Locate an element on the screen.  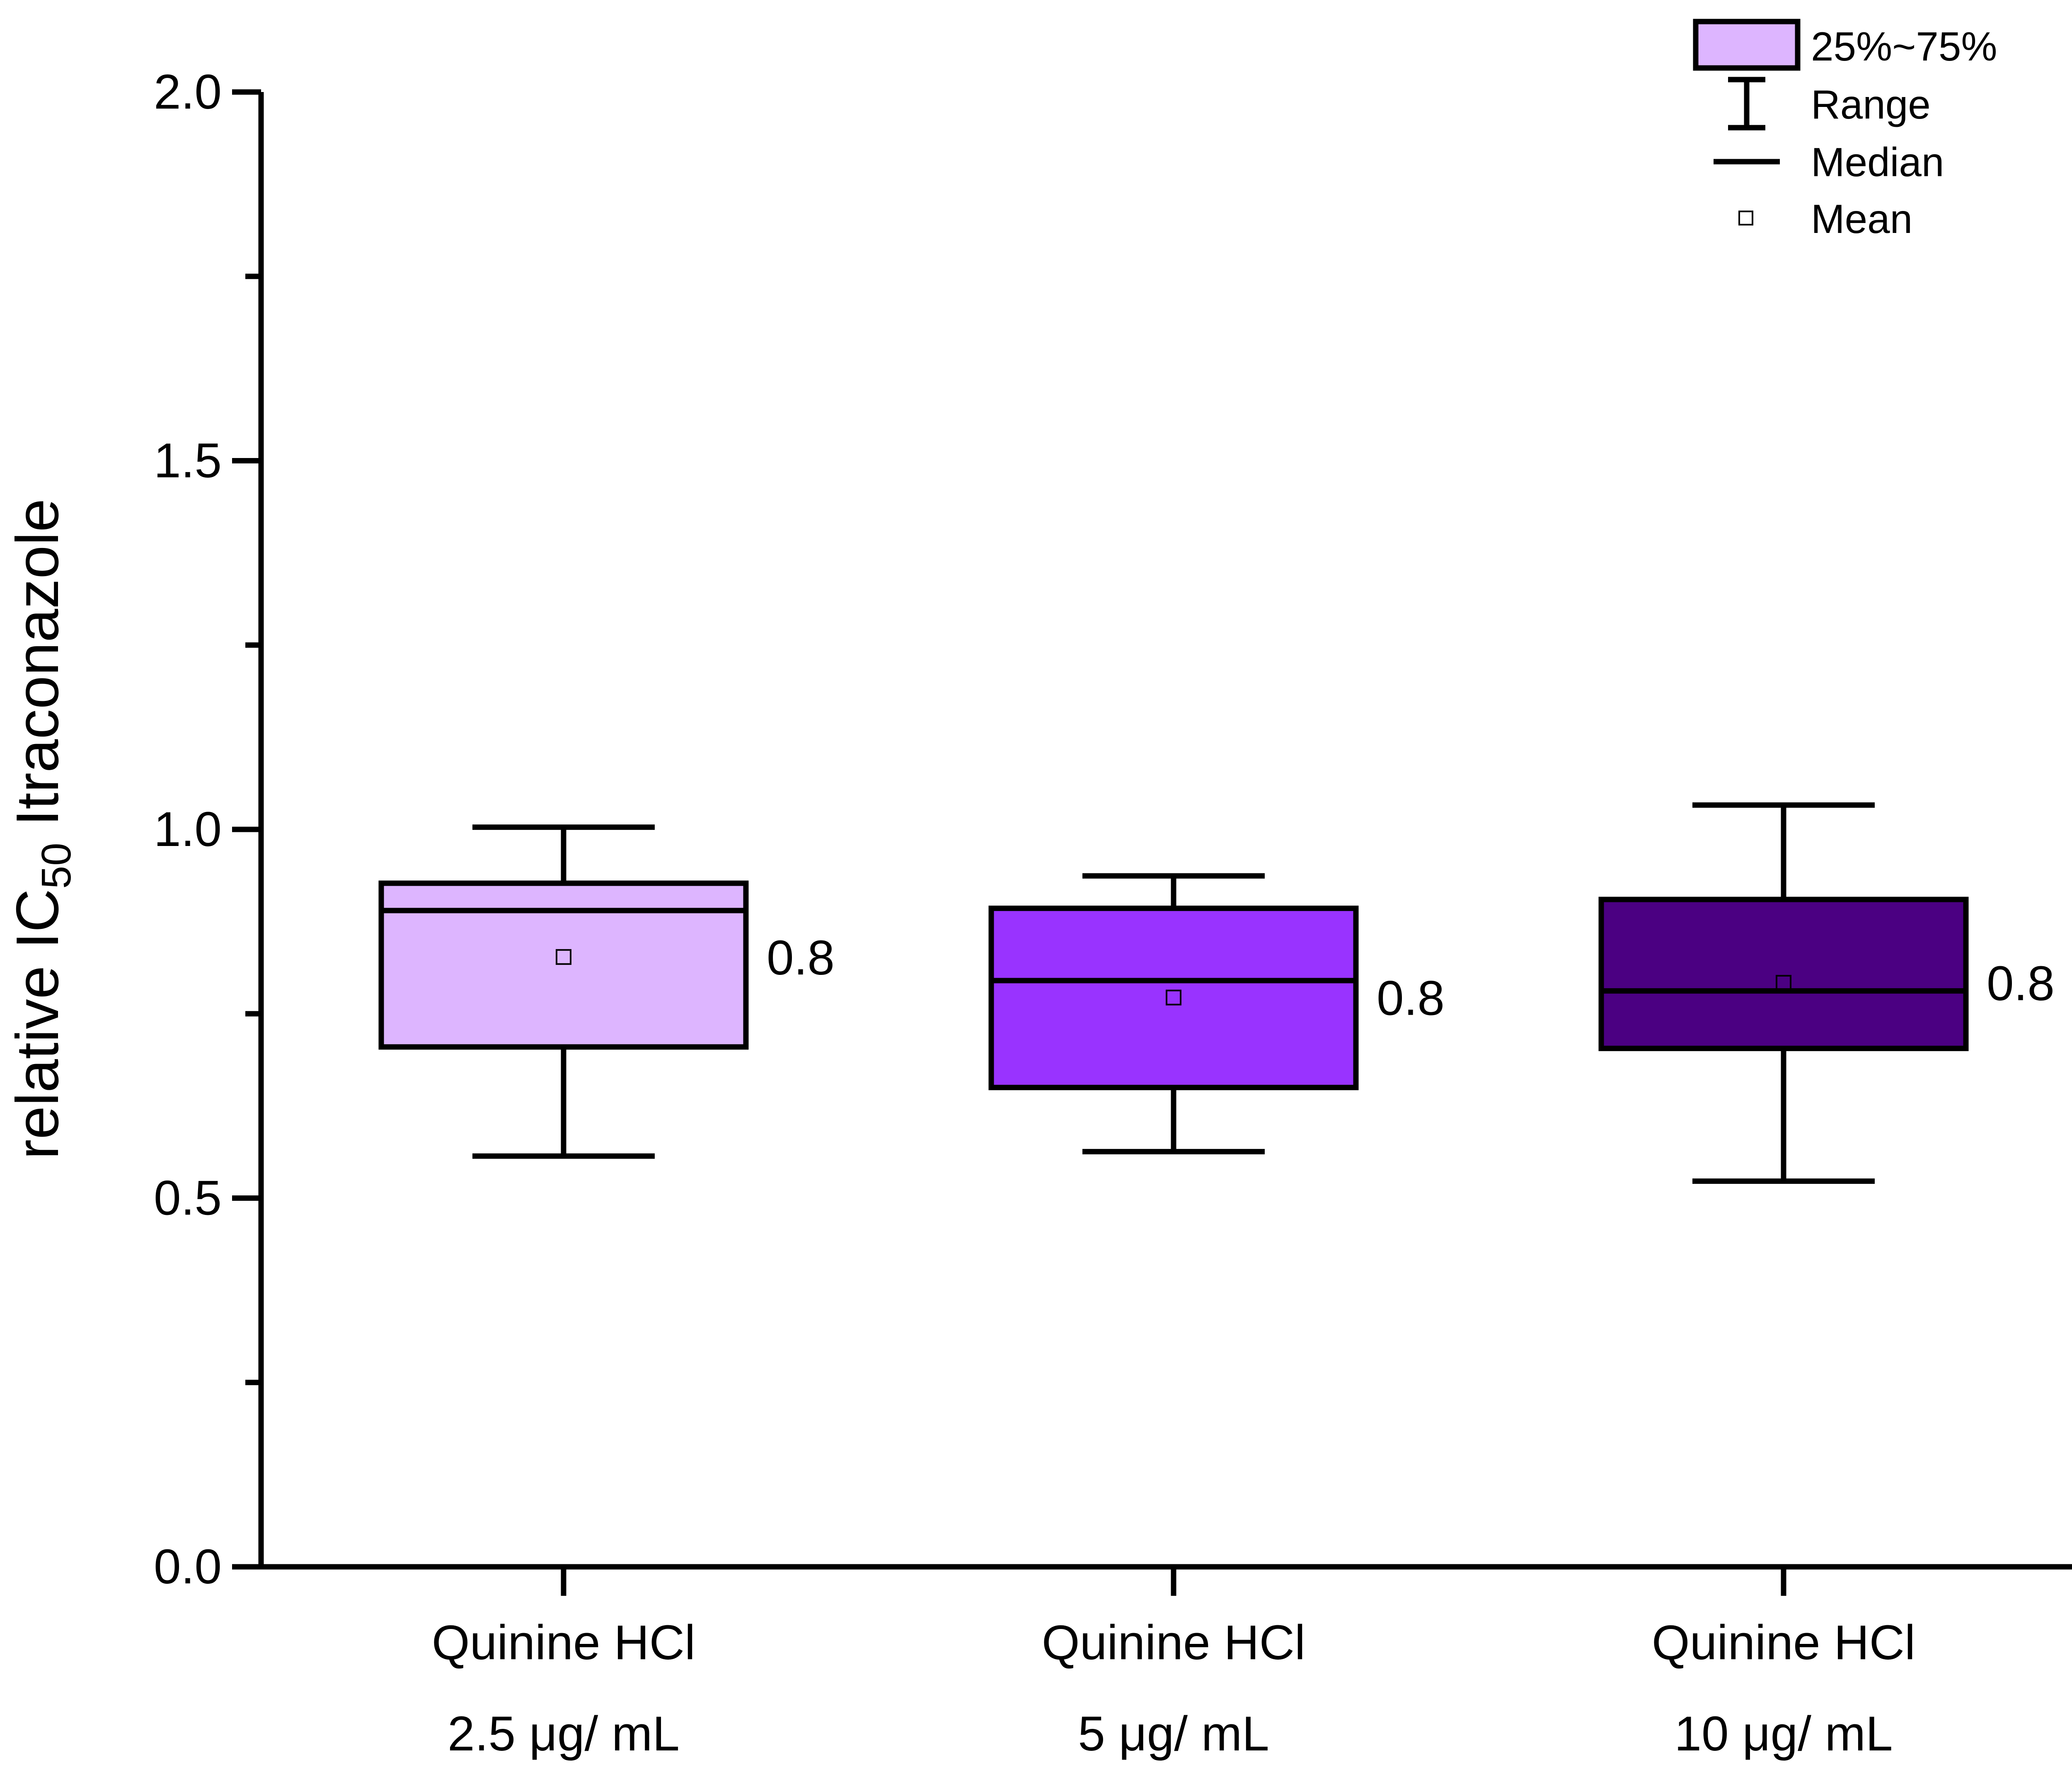
y-tick-label: 0.5 is located at coordinates (188, 1198).